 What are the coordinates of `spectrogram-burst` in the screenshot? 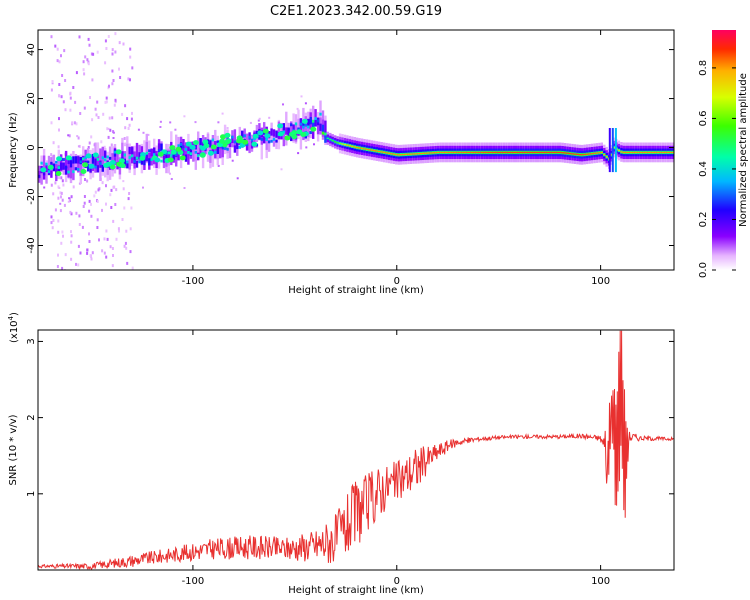 It's located at (615, 150).